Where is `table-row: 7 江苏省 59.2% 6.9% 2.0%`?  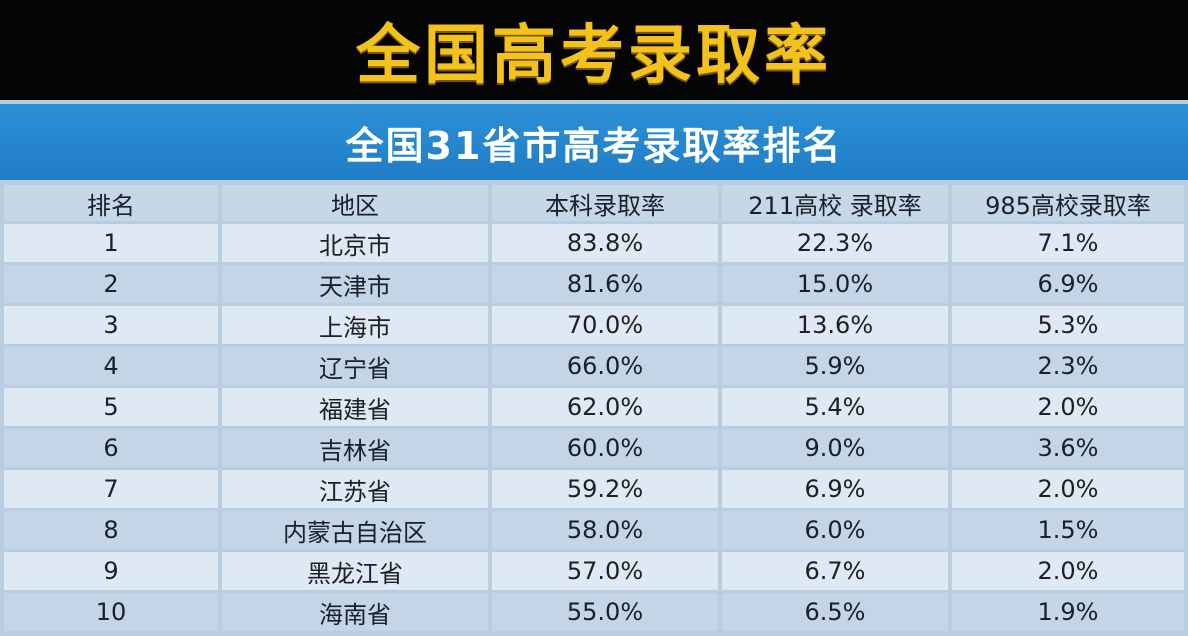
table-row: 7 江苏省 59.2% 6.9% 2.0% is located at coordinates (594, 489).